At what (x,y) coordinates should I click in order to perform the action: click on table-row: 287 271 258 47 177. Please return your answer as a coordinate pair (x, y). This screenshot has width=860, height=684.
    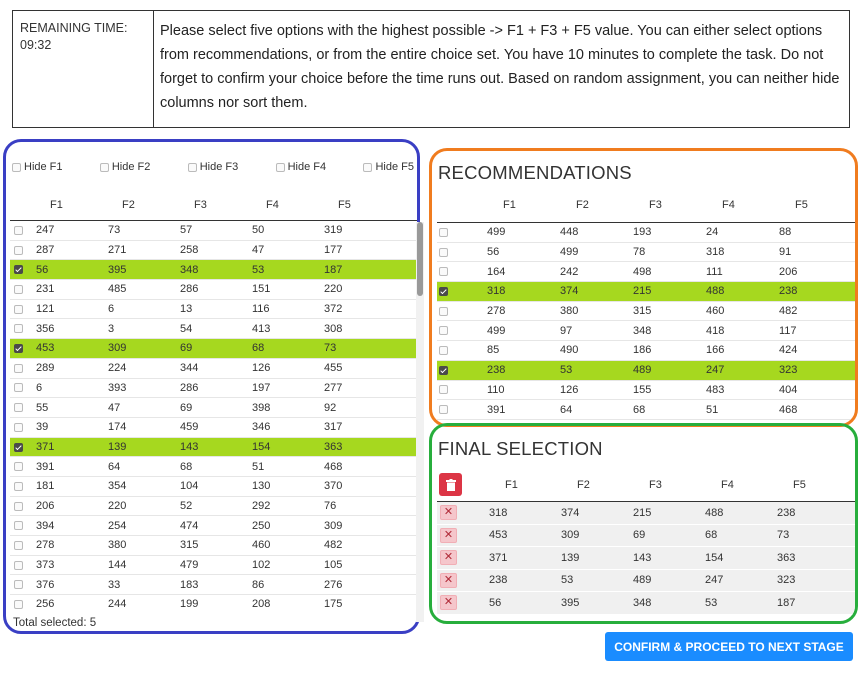
    Looking at the image, I should click on (213, 251).